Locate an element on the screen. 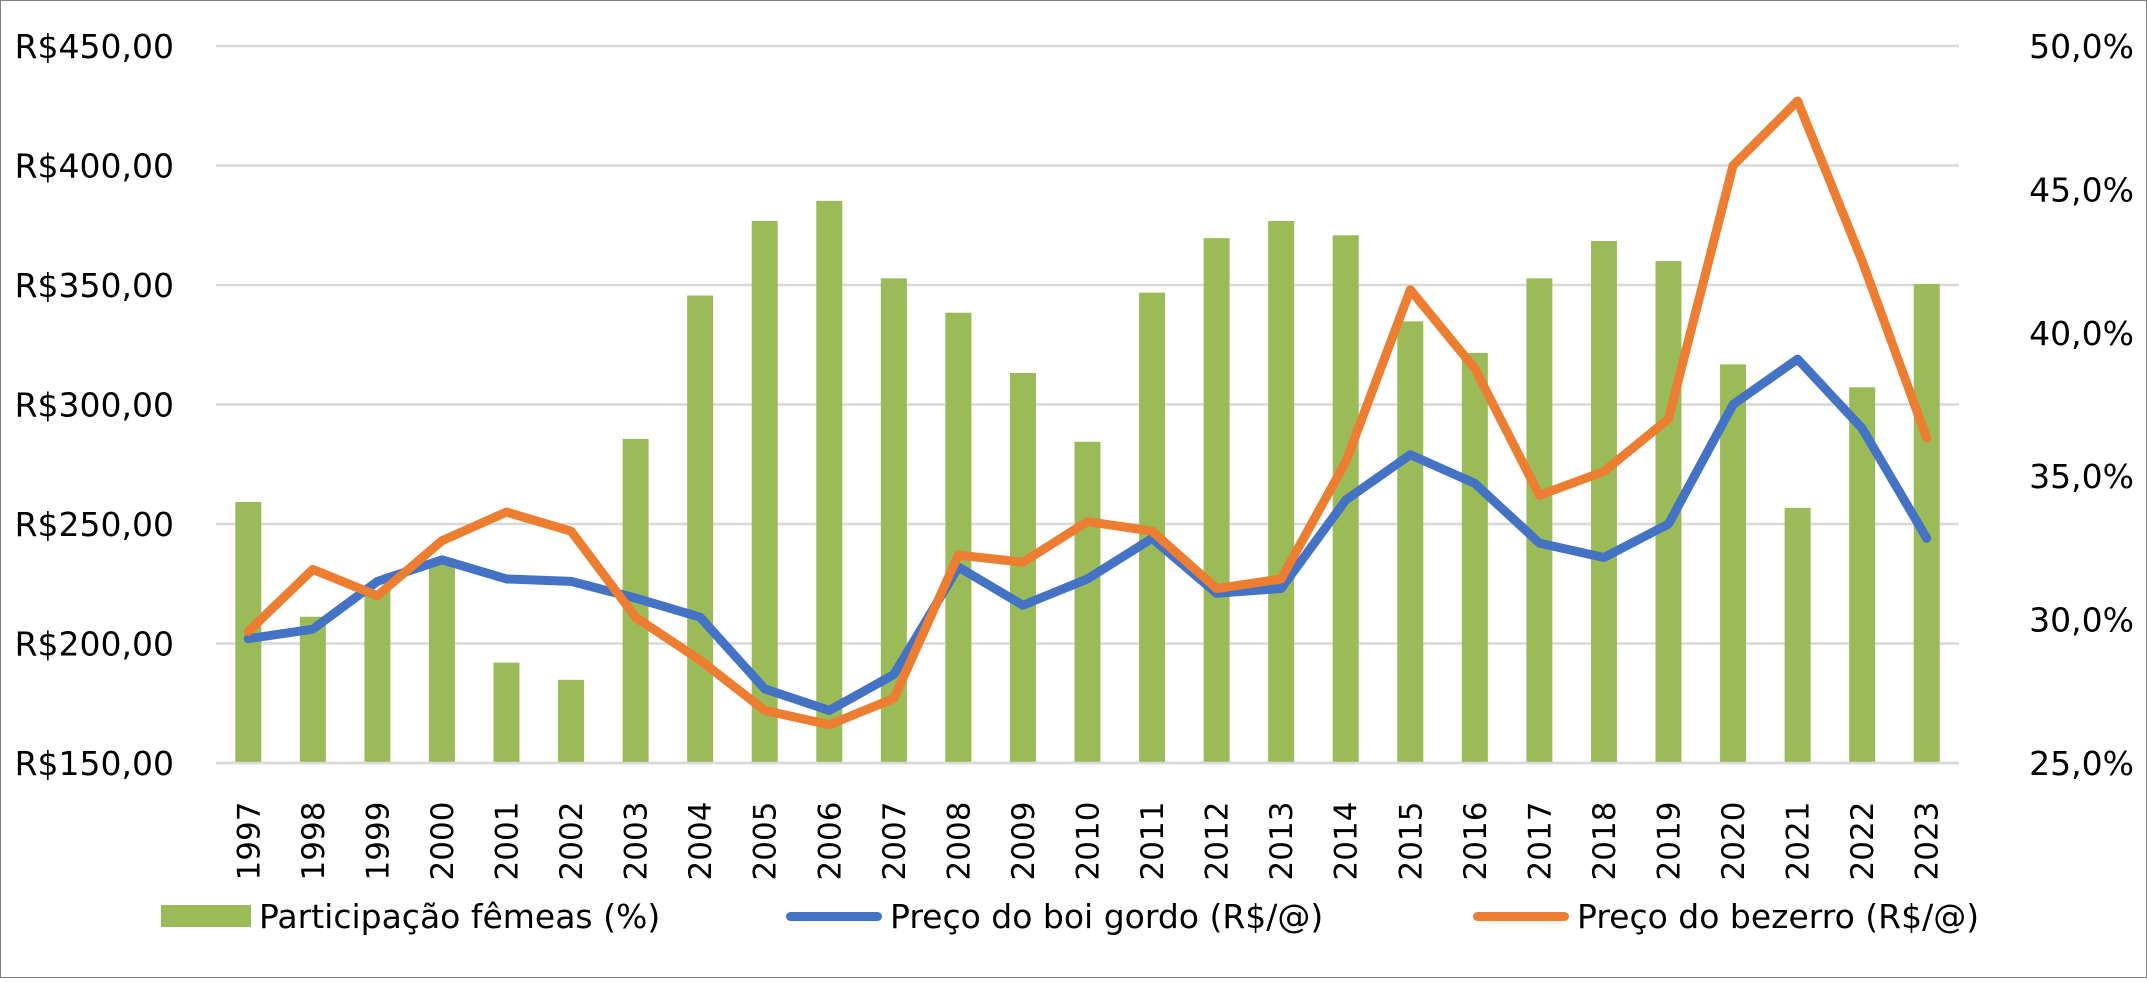 The height and width of the screenshot is (982, 2147). right-tick-label: 45,0% is located at coordinates (2081, 189).